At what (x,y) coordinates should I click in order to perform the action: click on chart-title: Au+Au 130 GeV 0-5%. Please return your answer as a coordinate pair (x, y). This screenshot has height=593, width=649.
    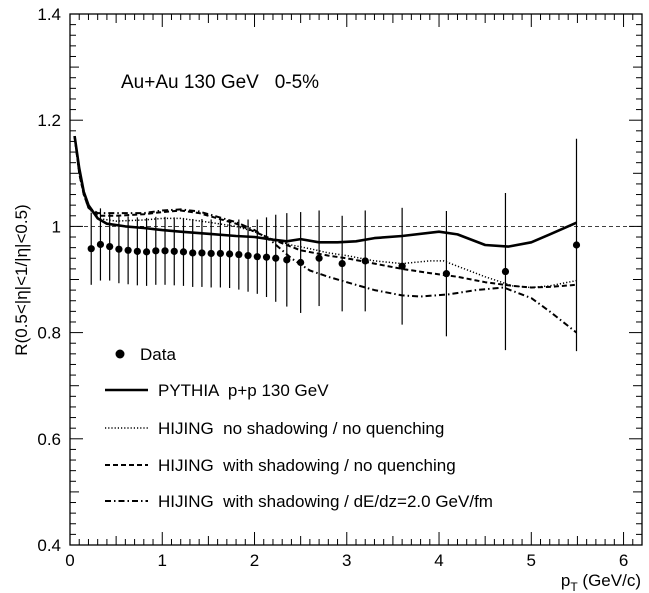
    Looking at the image, I should click on (220, 82).